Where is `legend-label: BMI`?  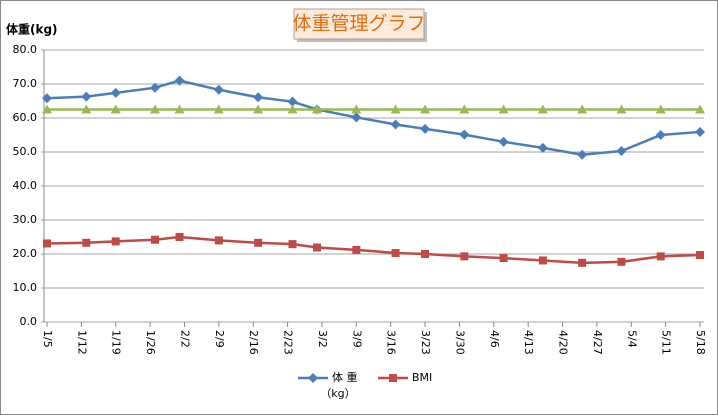
legend-label: BMI is located at coordinates (422, 377).